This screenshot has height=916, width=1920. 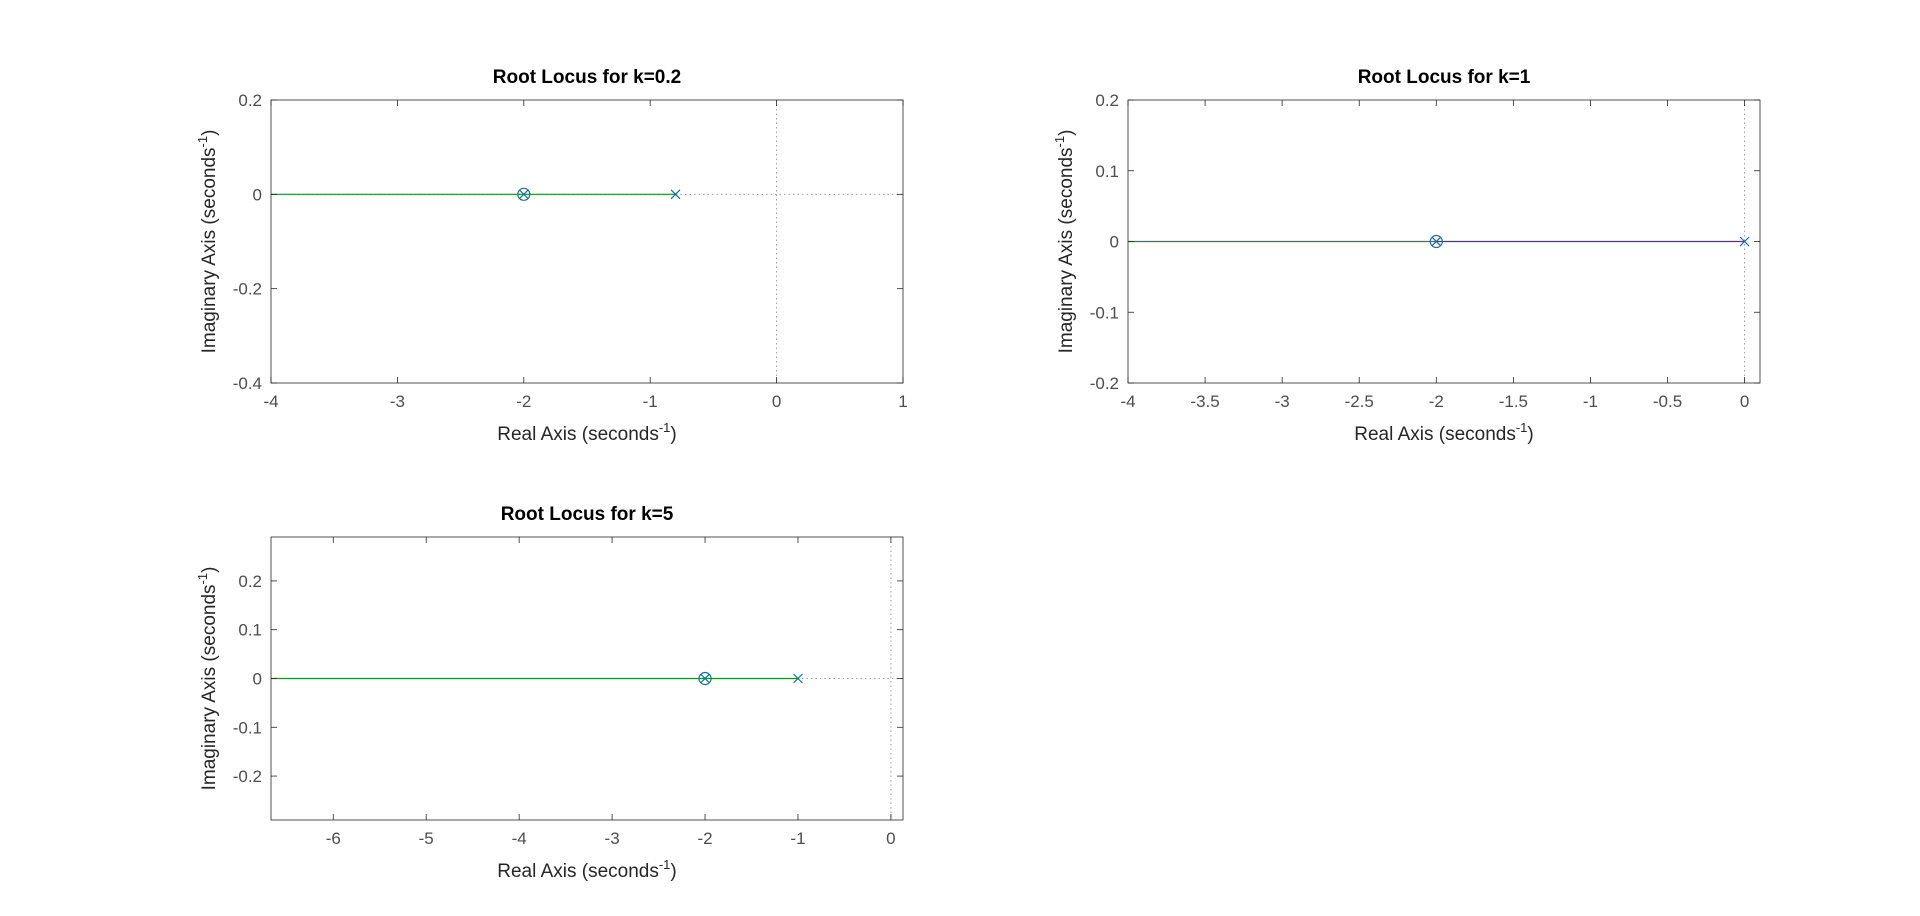 What do you see at coordinates (587, 77) in the screenshot?
I see `chart-title: Root Locus for k=0.2` at bounding box center [587, 77].